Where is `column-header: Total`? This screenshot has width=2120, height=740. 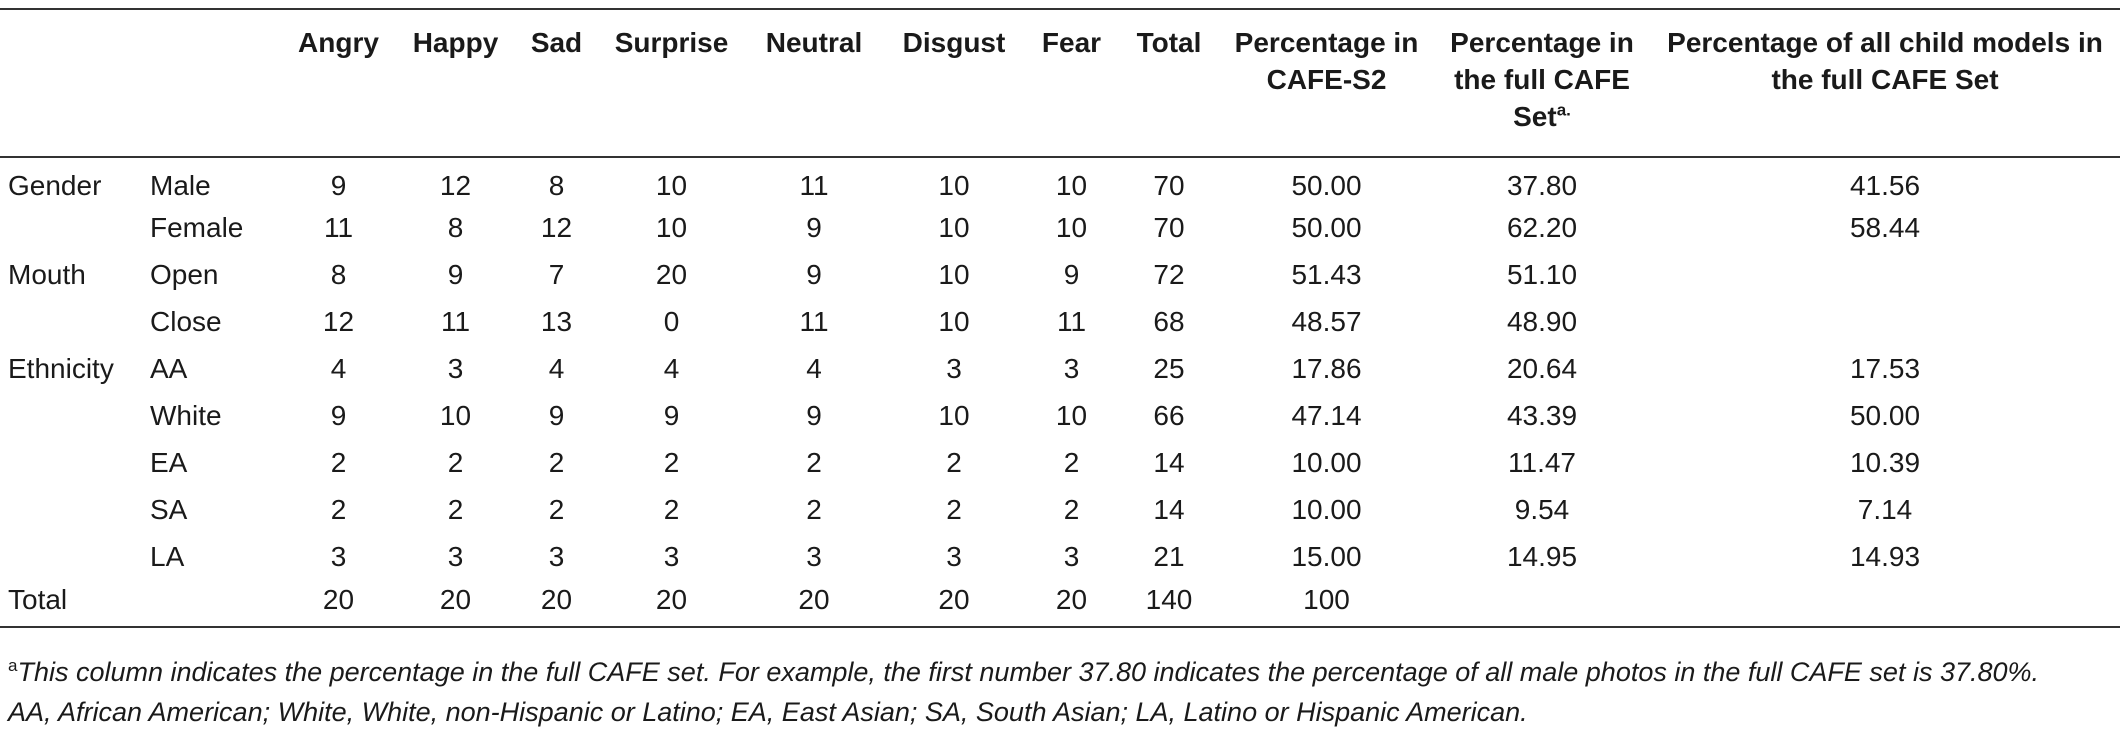
column-header: Total is located at coordinates (1169, 83).